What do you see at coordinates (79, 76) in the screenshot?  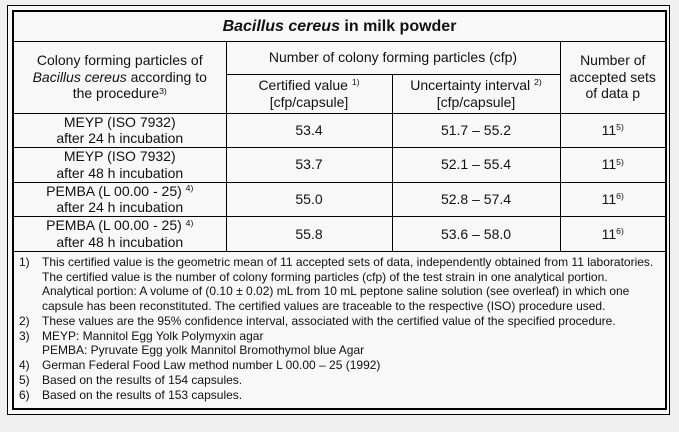 I see `header-procedure-species: Bacillus cereus` at bounding box center [79, 76].